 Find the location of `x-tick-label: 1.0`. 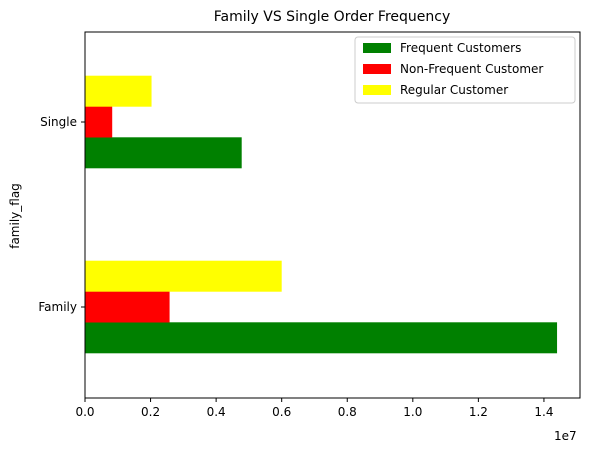

x-tick-label: 1.0 is located at coordinates (412, 412).